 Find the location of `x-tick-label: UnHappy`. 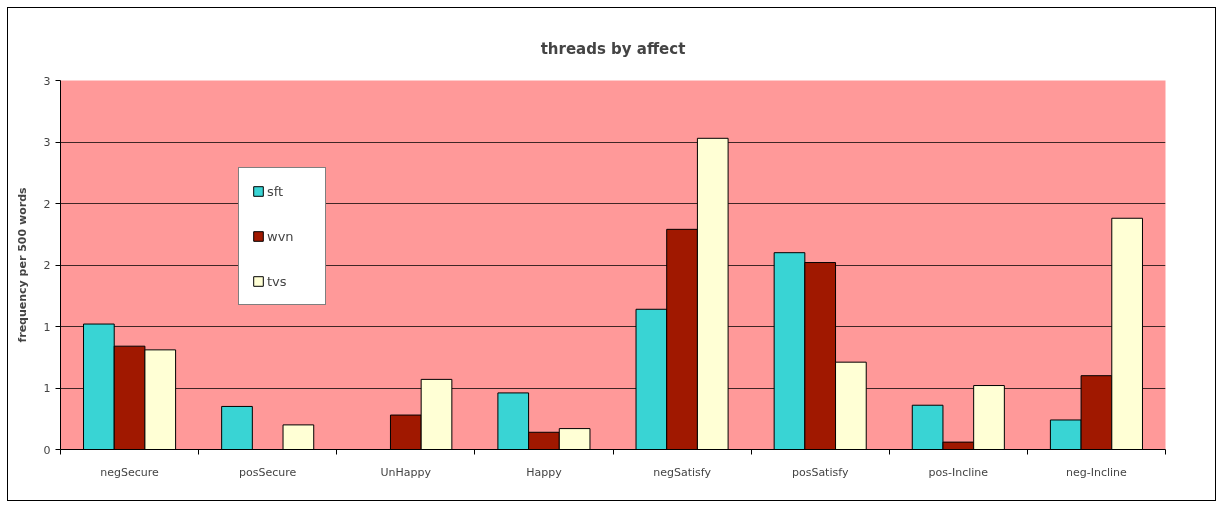

x-tick-label: UnHappy is located at coordinates (406, 472).